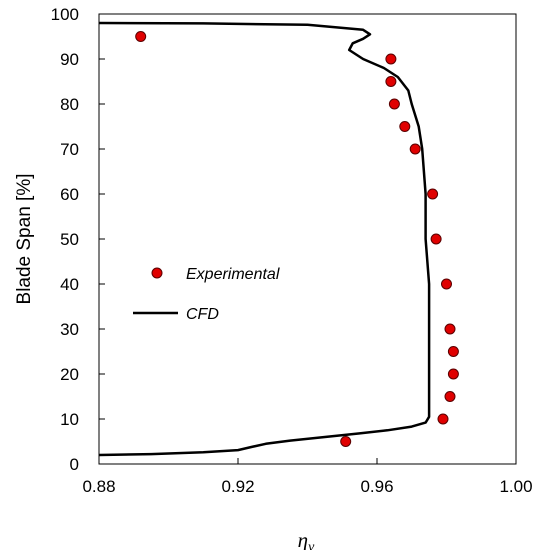 Image resolution: width=543 pixels, height=550 pixels. Describe the element at coordinates (69, 419) in the screenshot. I see `y-tick-label: 10` at that location.